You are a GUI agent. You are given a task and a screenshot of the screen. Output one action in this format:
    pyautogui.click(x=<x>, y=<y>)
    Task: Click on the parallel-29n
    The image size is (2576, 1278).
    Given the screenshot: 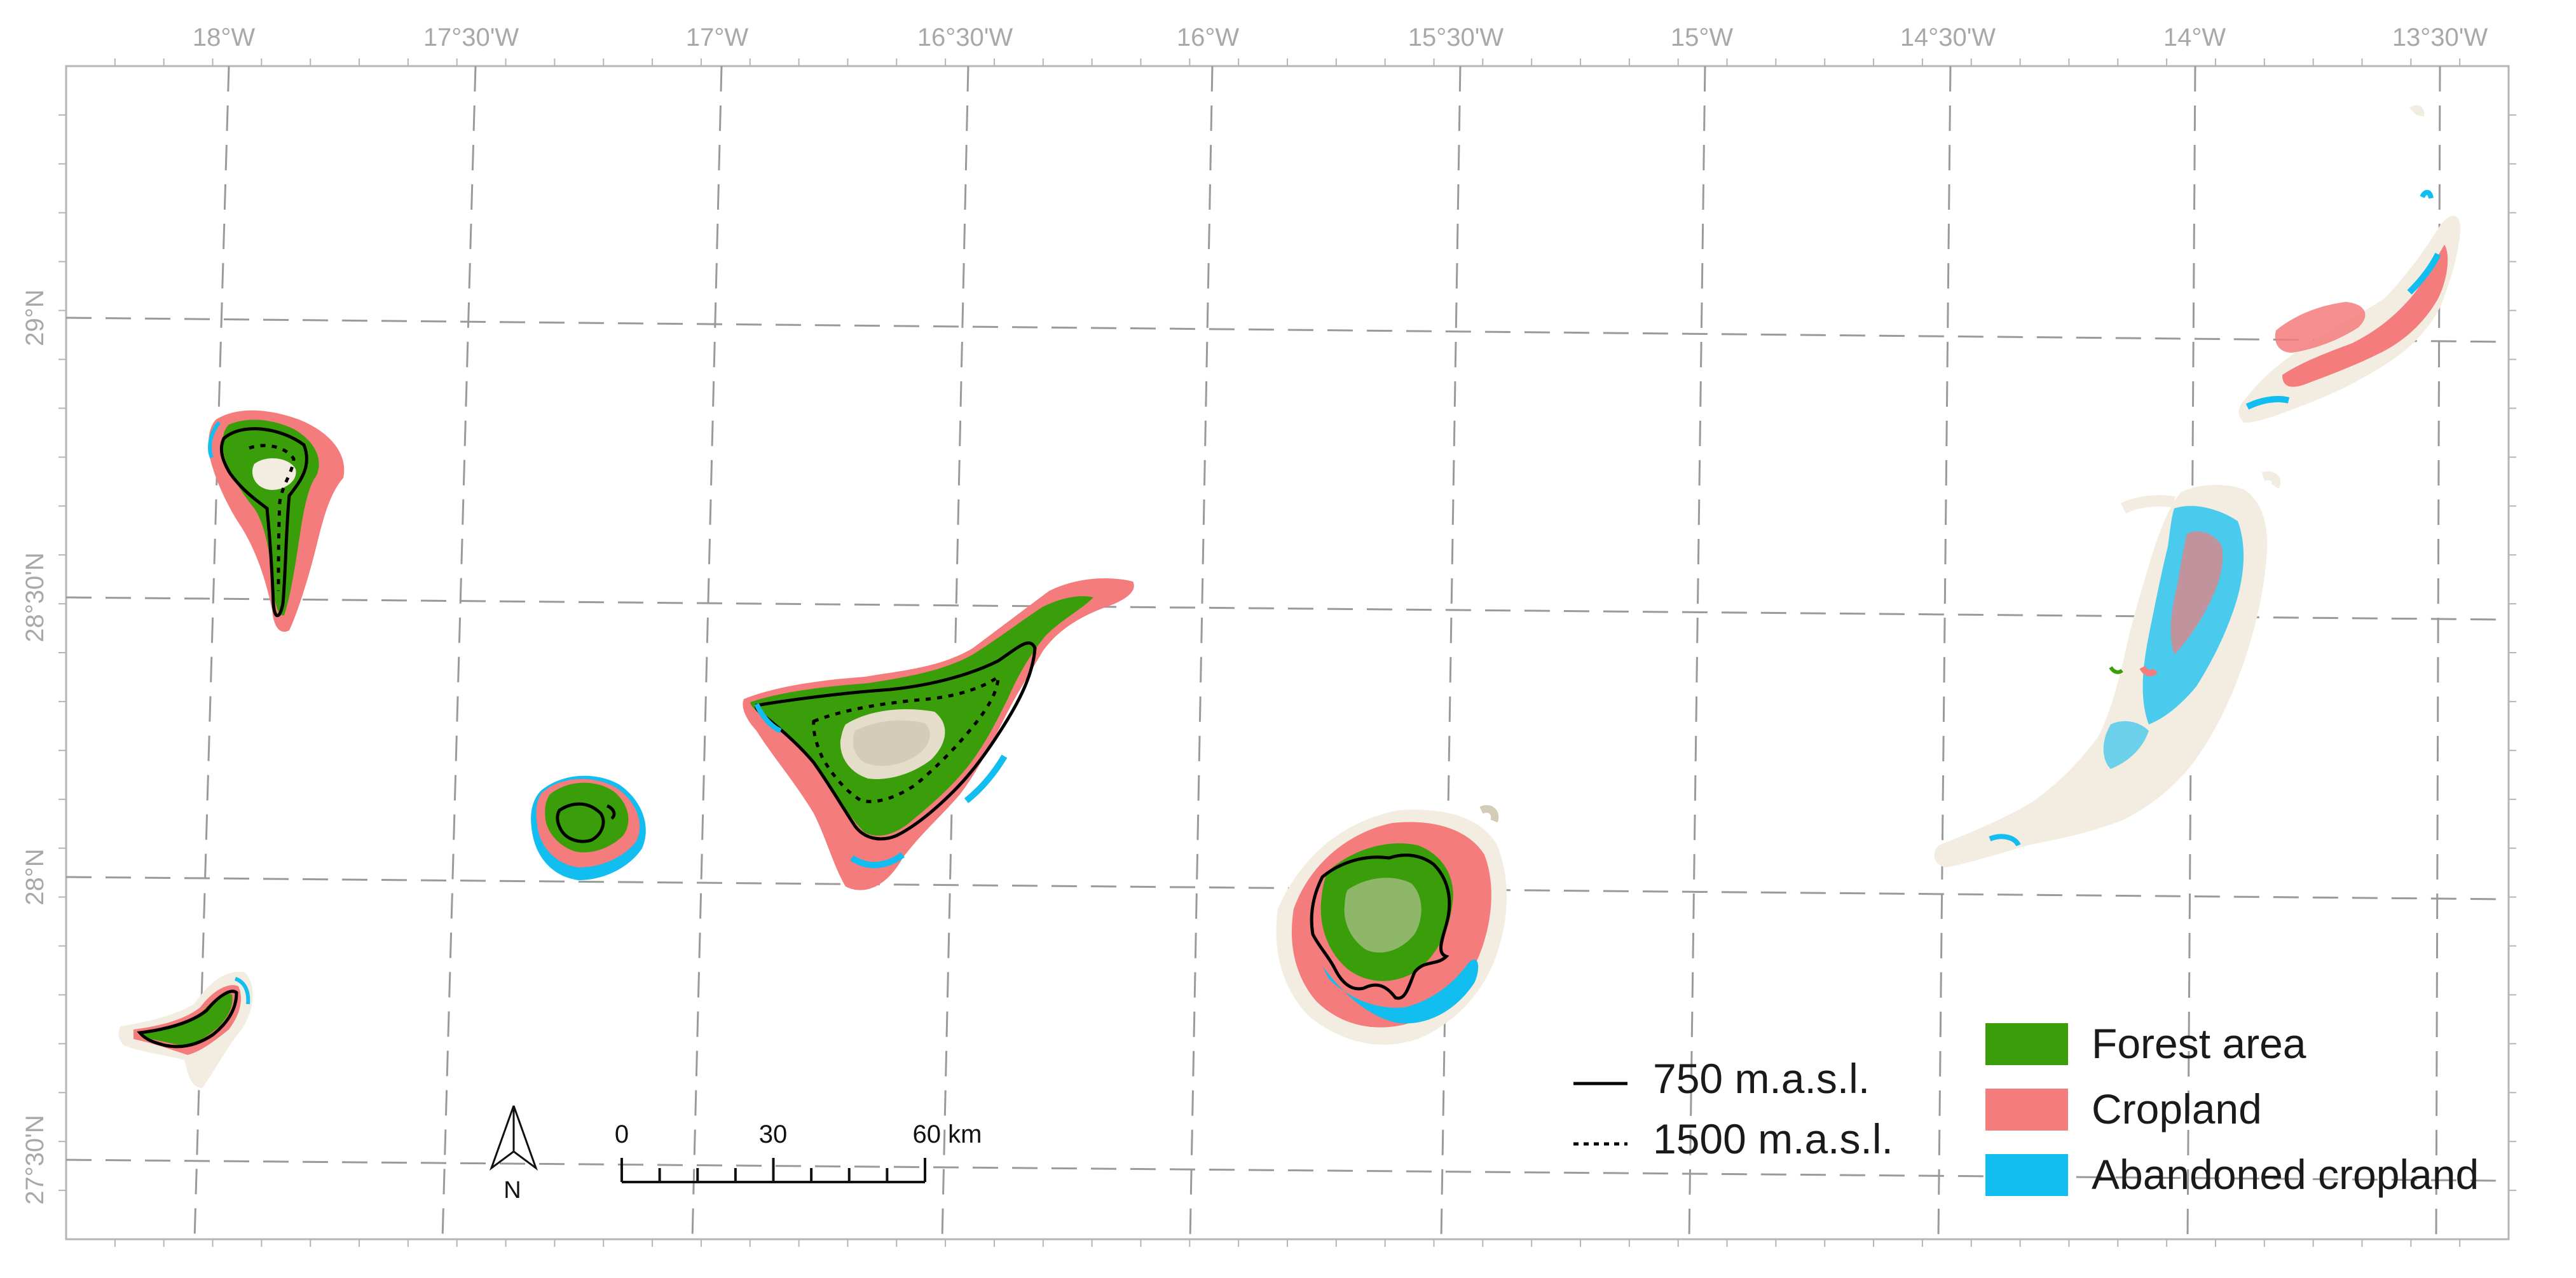 What is the action you would take?
    pyautogui.click(x=1287, y=330)
    